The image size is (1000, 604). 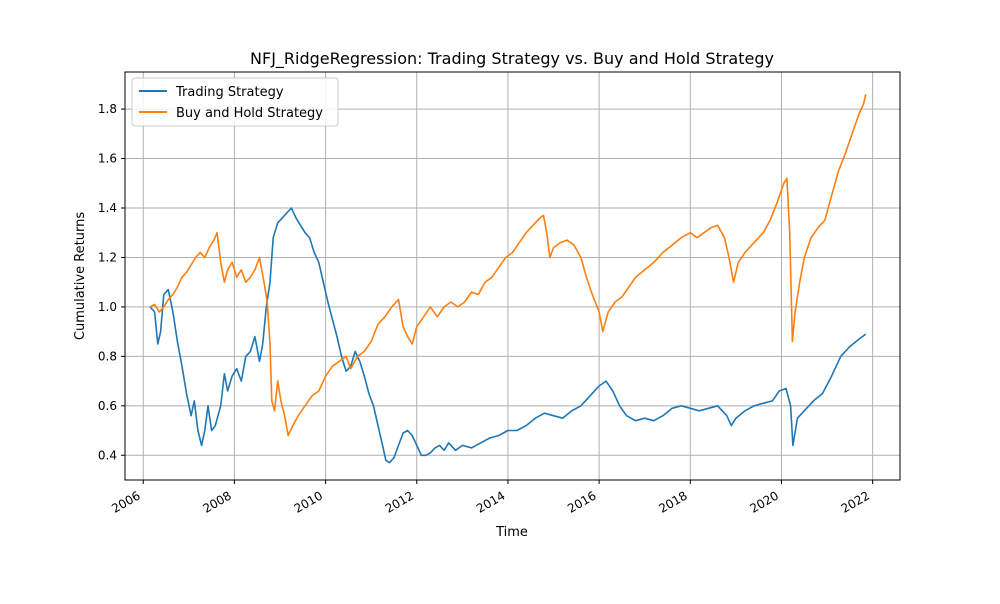 I want to click on y-tick-label: 1.2, so click(x=107, y=257).